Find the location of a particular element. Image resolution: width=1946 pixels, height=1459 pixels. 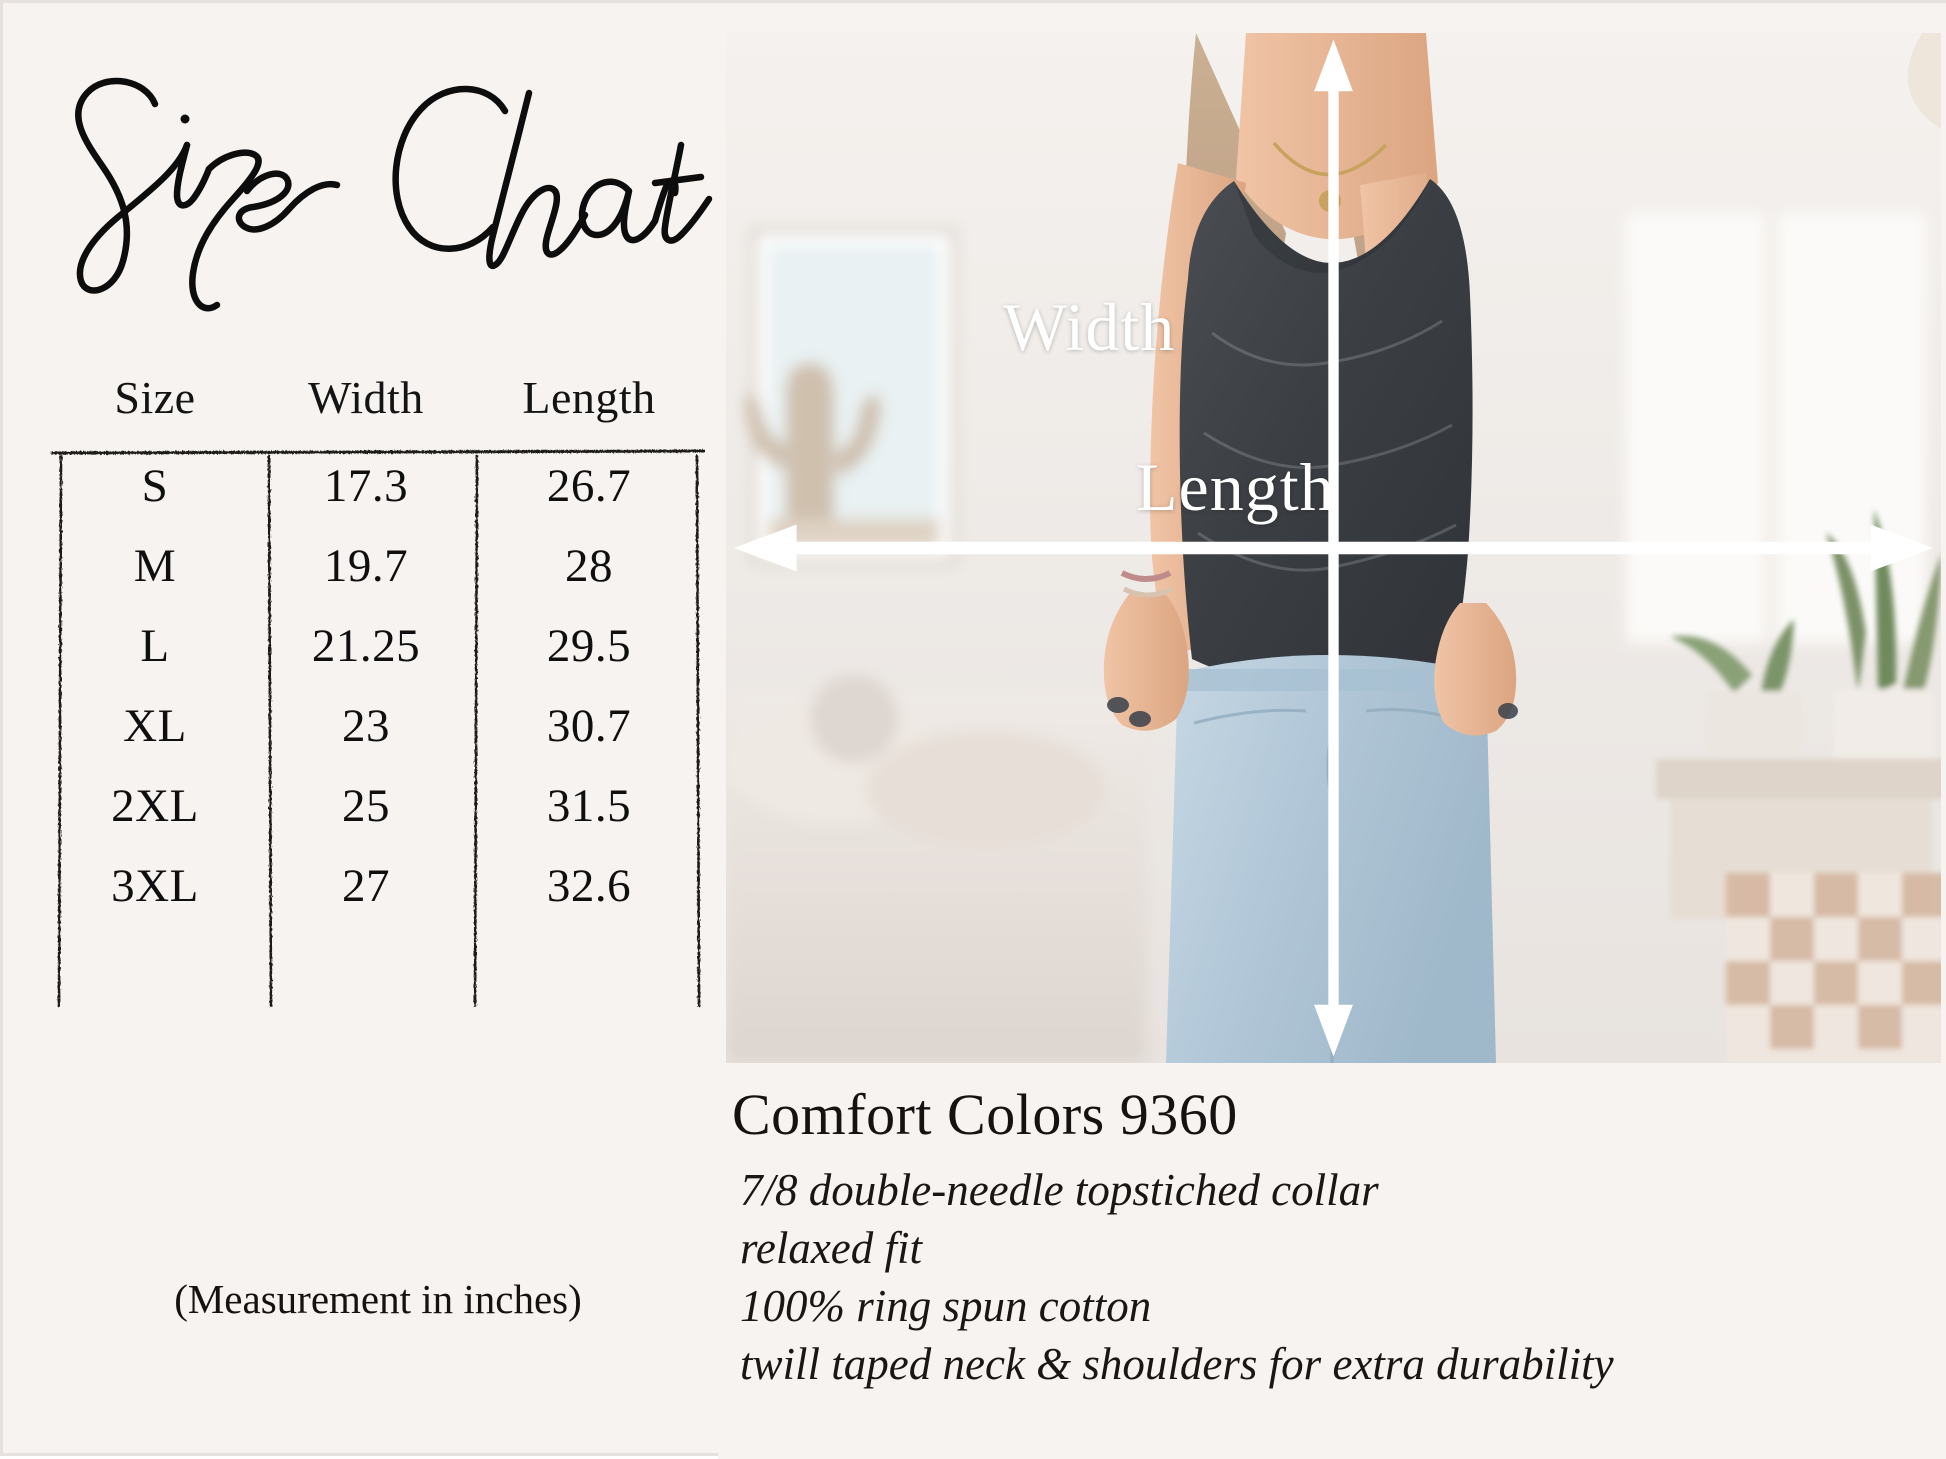

cell-width: 25 is located at coordinates (366, 806).